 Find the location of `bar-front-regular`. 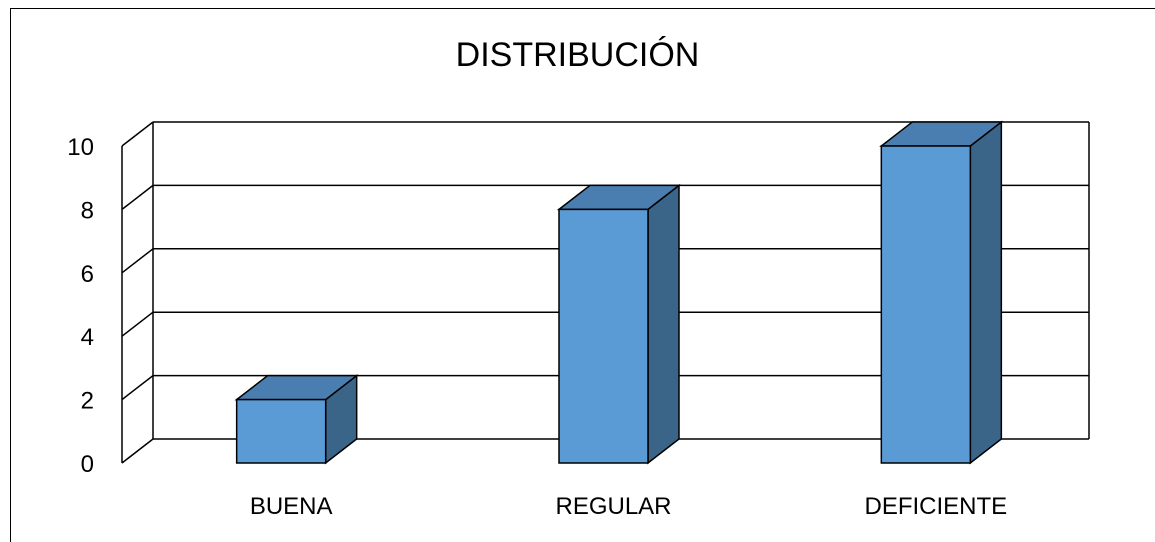

bar-front-regular is located at coordinates (603, 336).